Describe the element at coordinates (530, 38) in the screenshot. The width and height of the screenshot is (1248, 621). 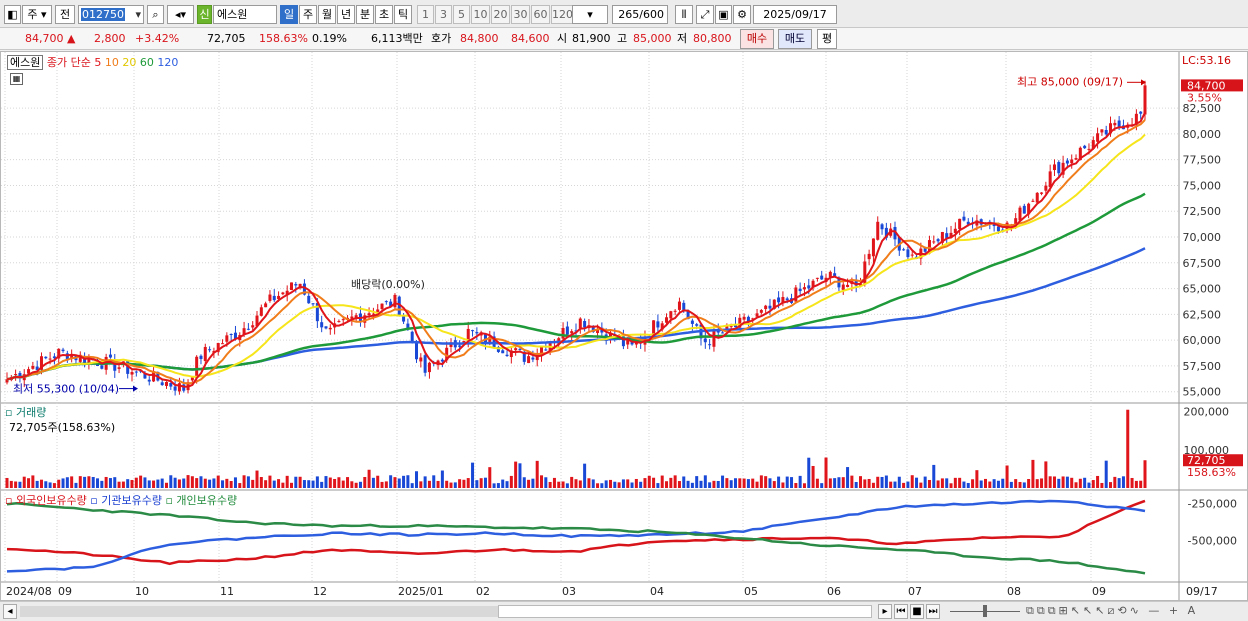
I see `bid-price: 84,600` at that location.